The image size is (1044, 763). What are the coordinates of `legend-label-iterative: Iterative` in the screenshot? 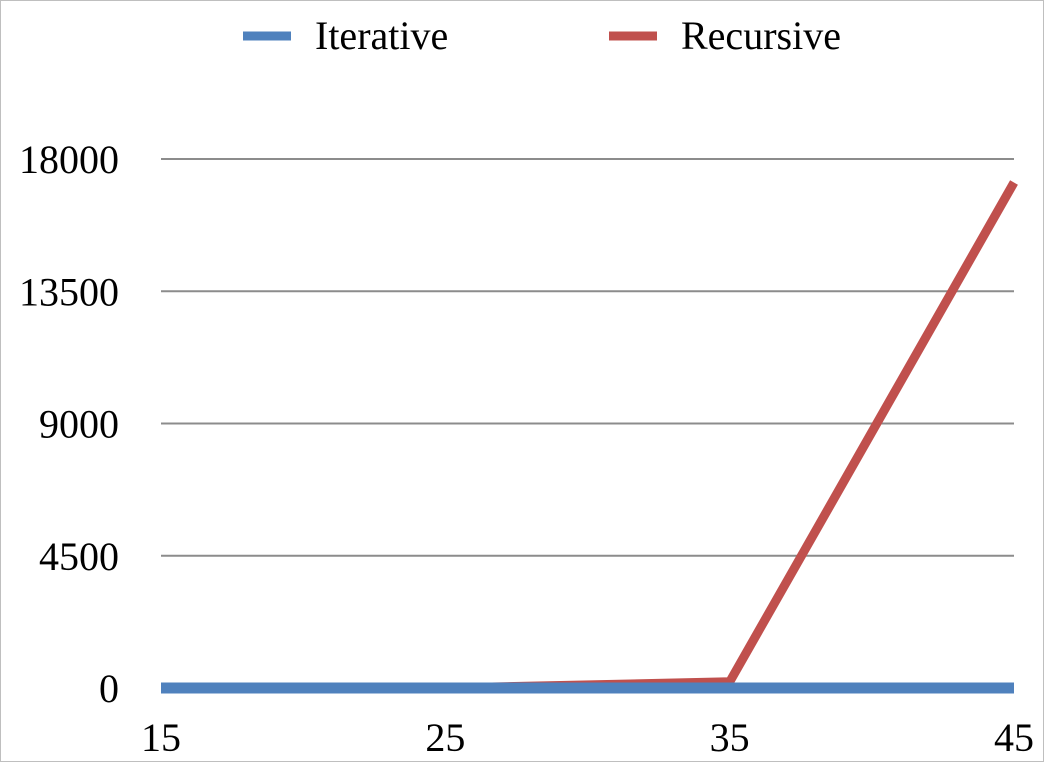 It's located at (381, 35).